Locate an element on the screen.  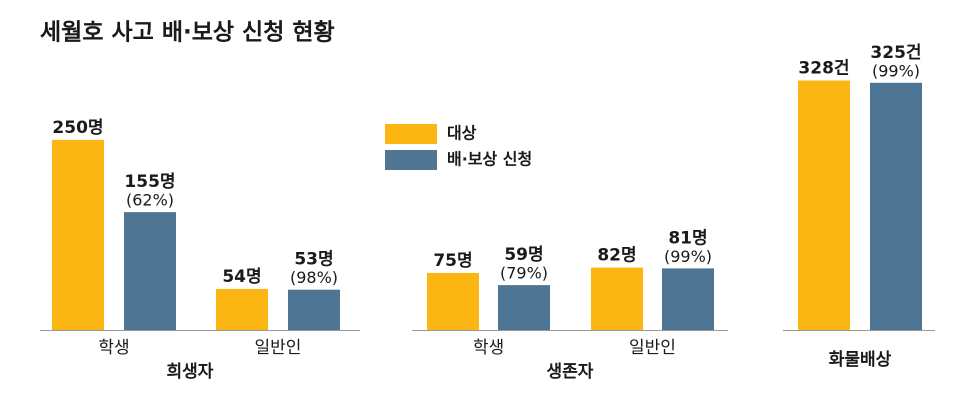
note-label: (79%) is located at coordinates (524, 273).